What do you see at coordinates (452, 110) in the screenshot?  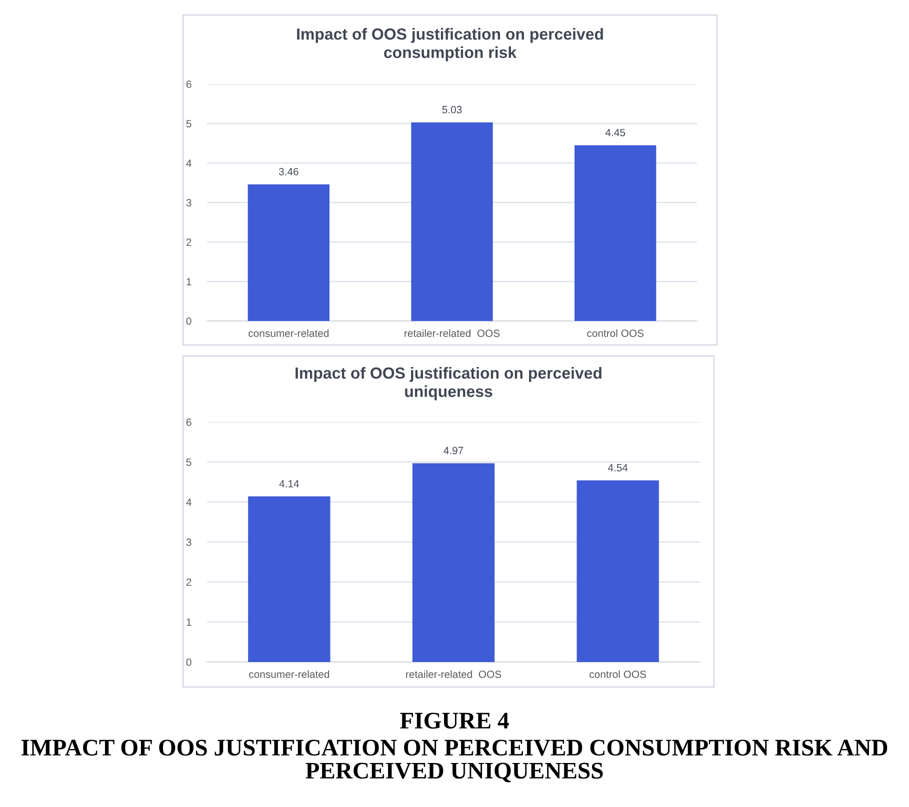 I see `data-label: 5.03` at bounding box center [452, 110].